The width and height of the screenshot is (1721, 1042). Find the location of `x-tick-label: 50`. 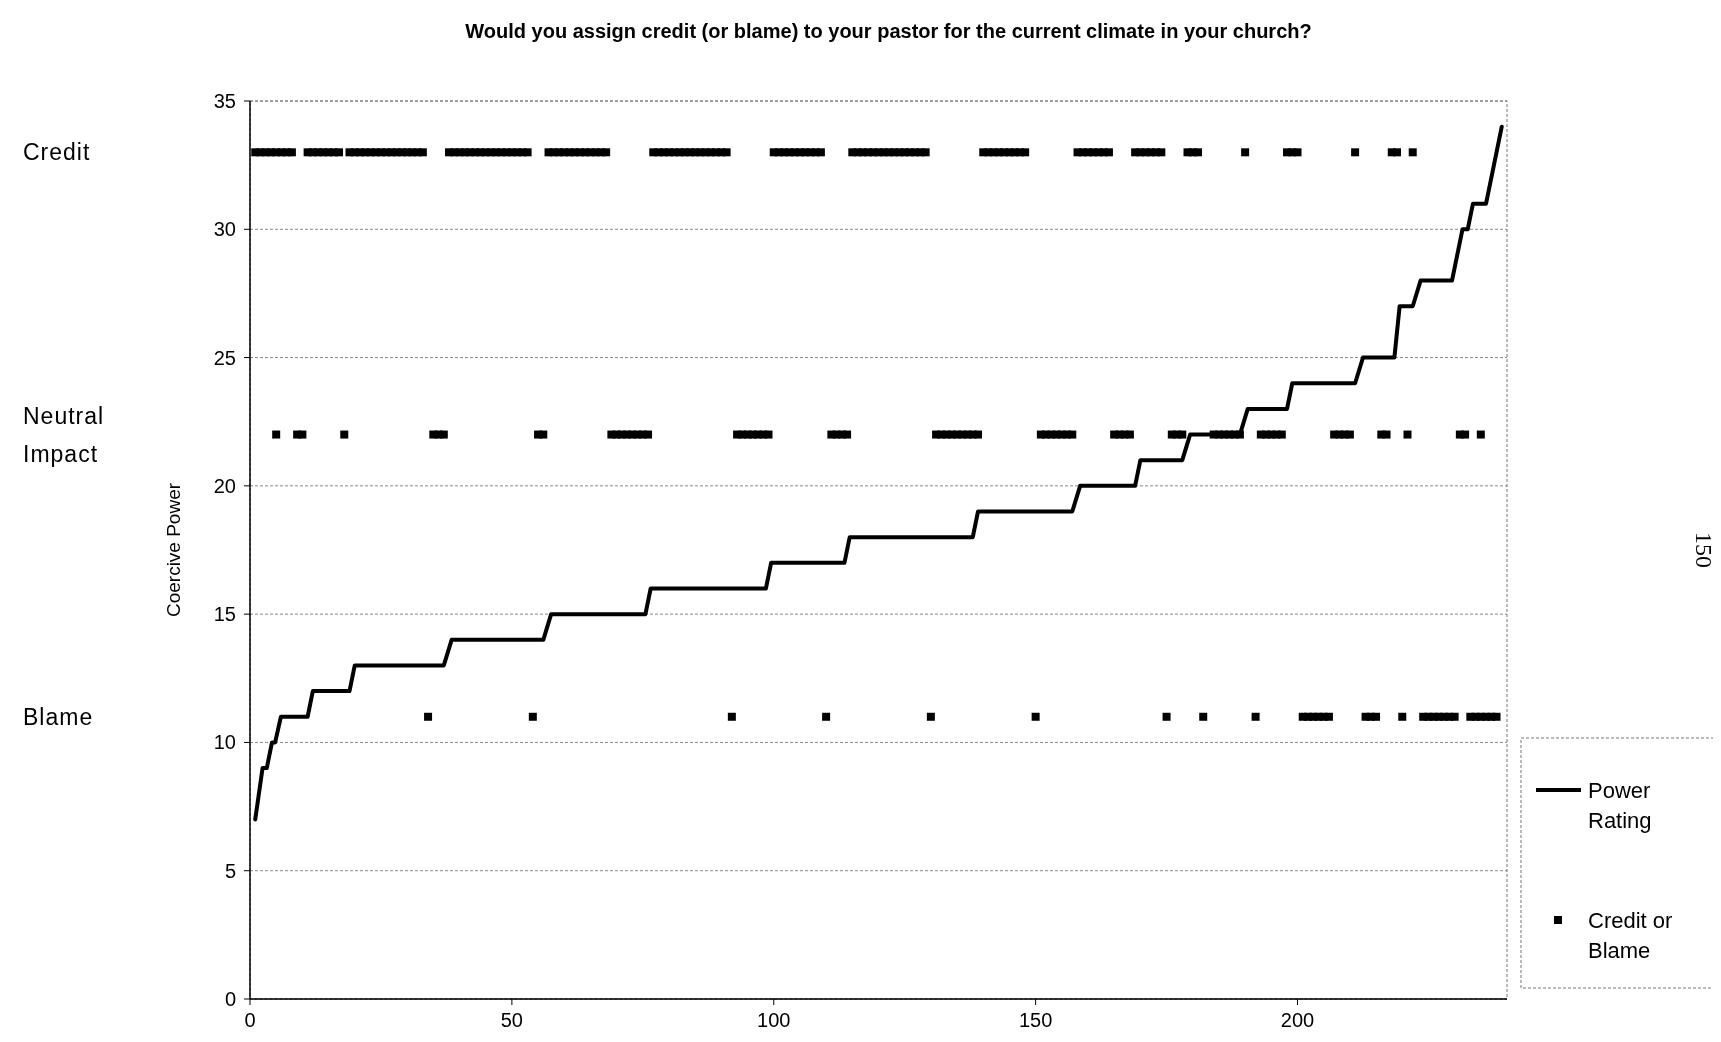

x-tick-label: 50 is located at coordinates (511, 1020).